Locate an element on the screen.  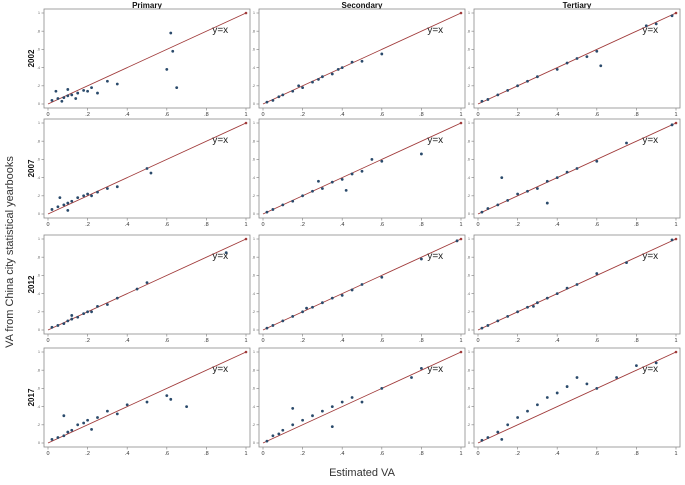
panel-frame is located at coordinates (147, 168).